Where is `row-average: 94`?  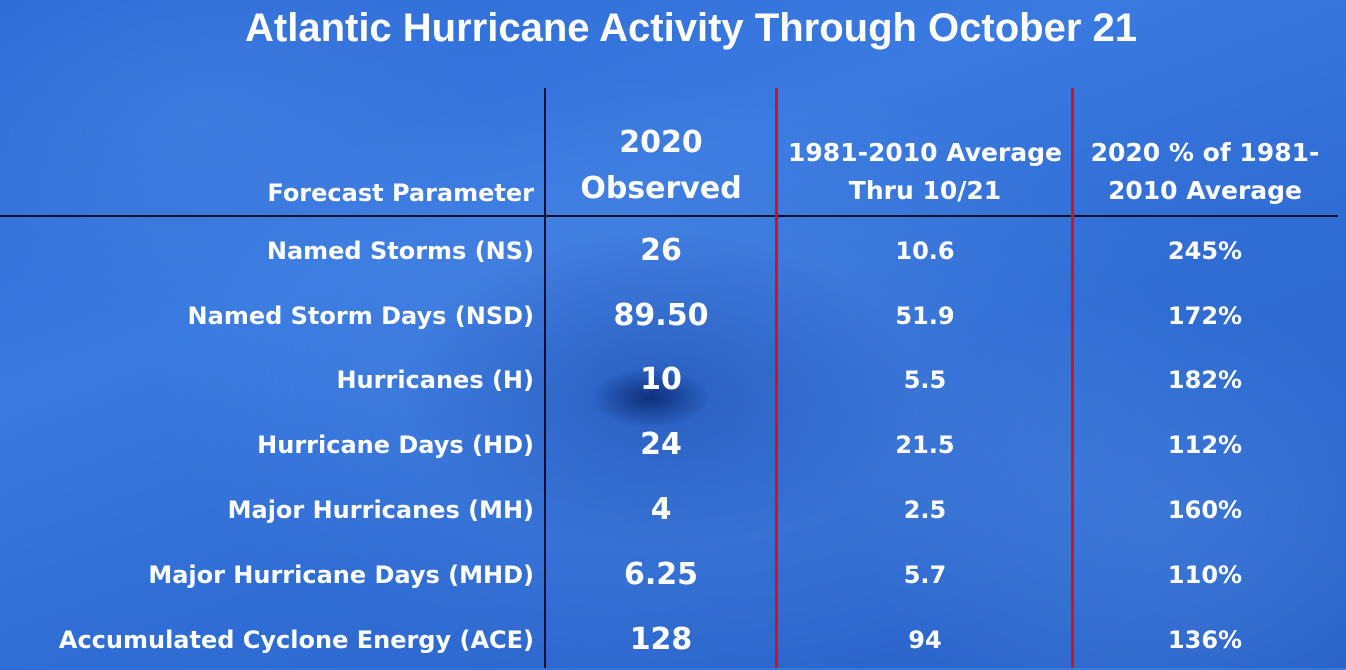 row-average: 94 is located at coordinates (925, 640).